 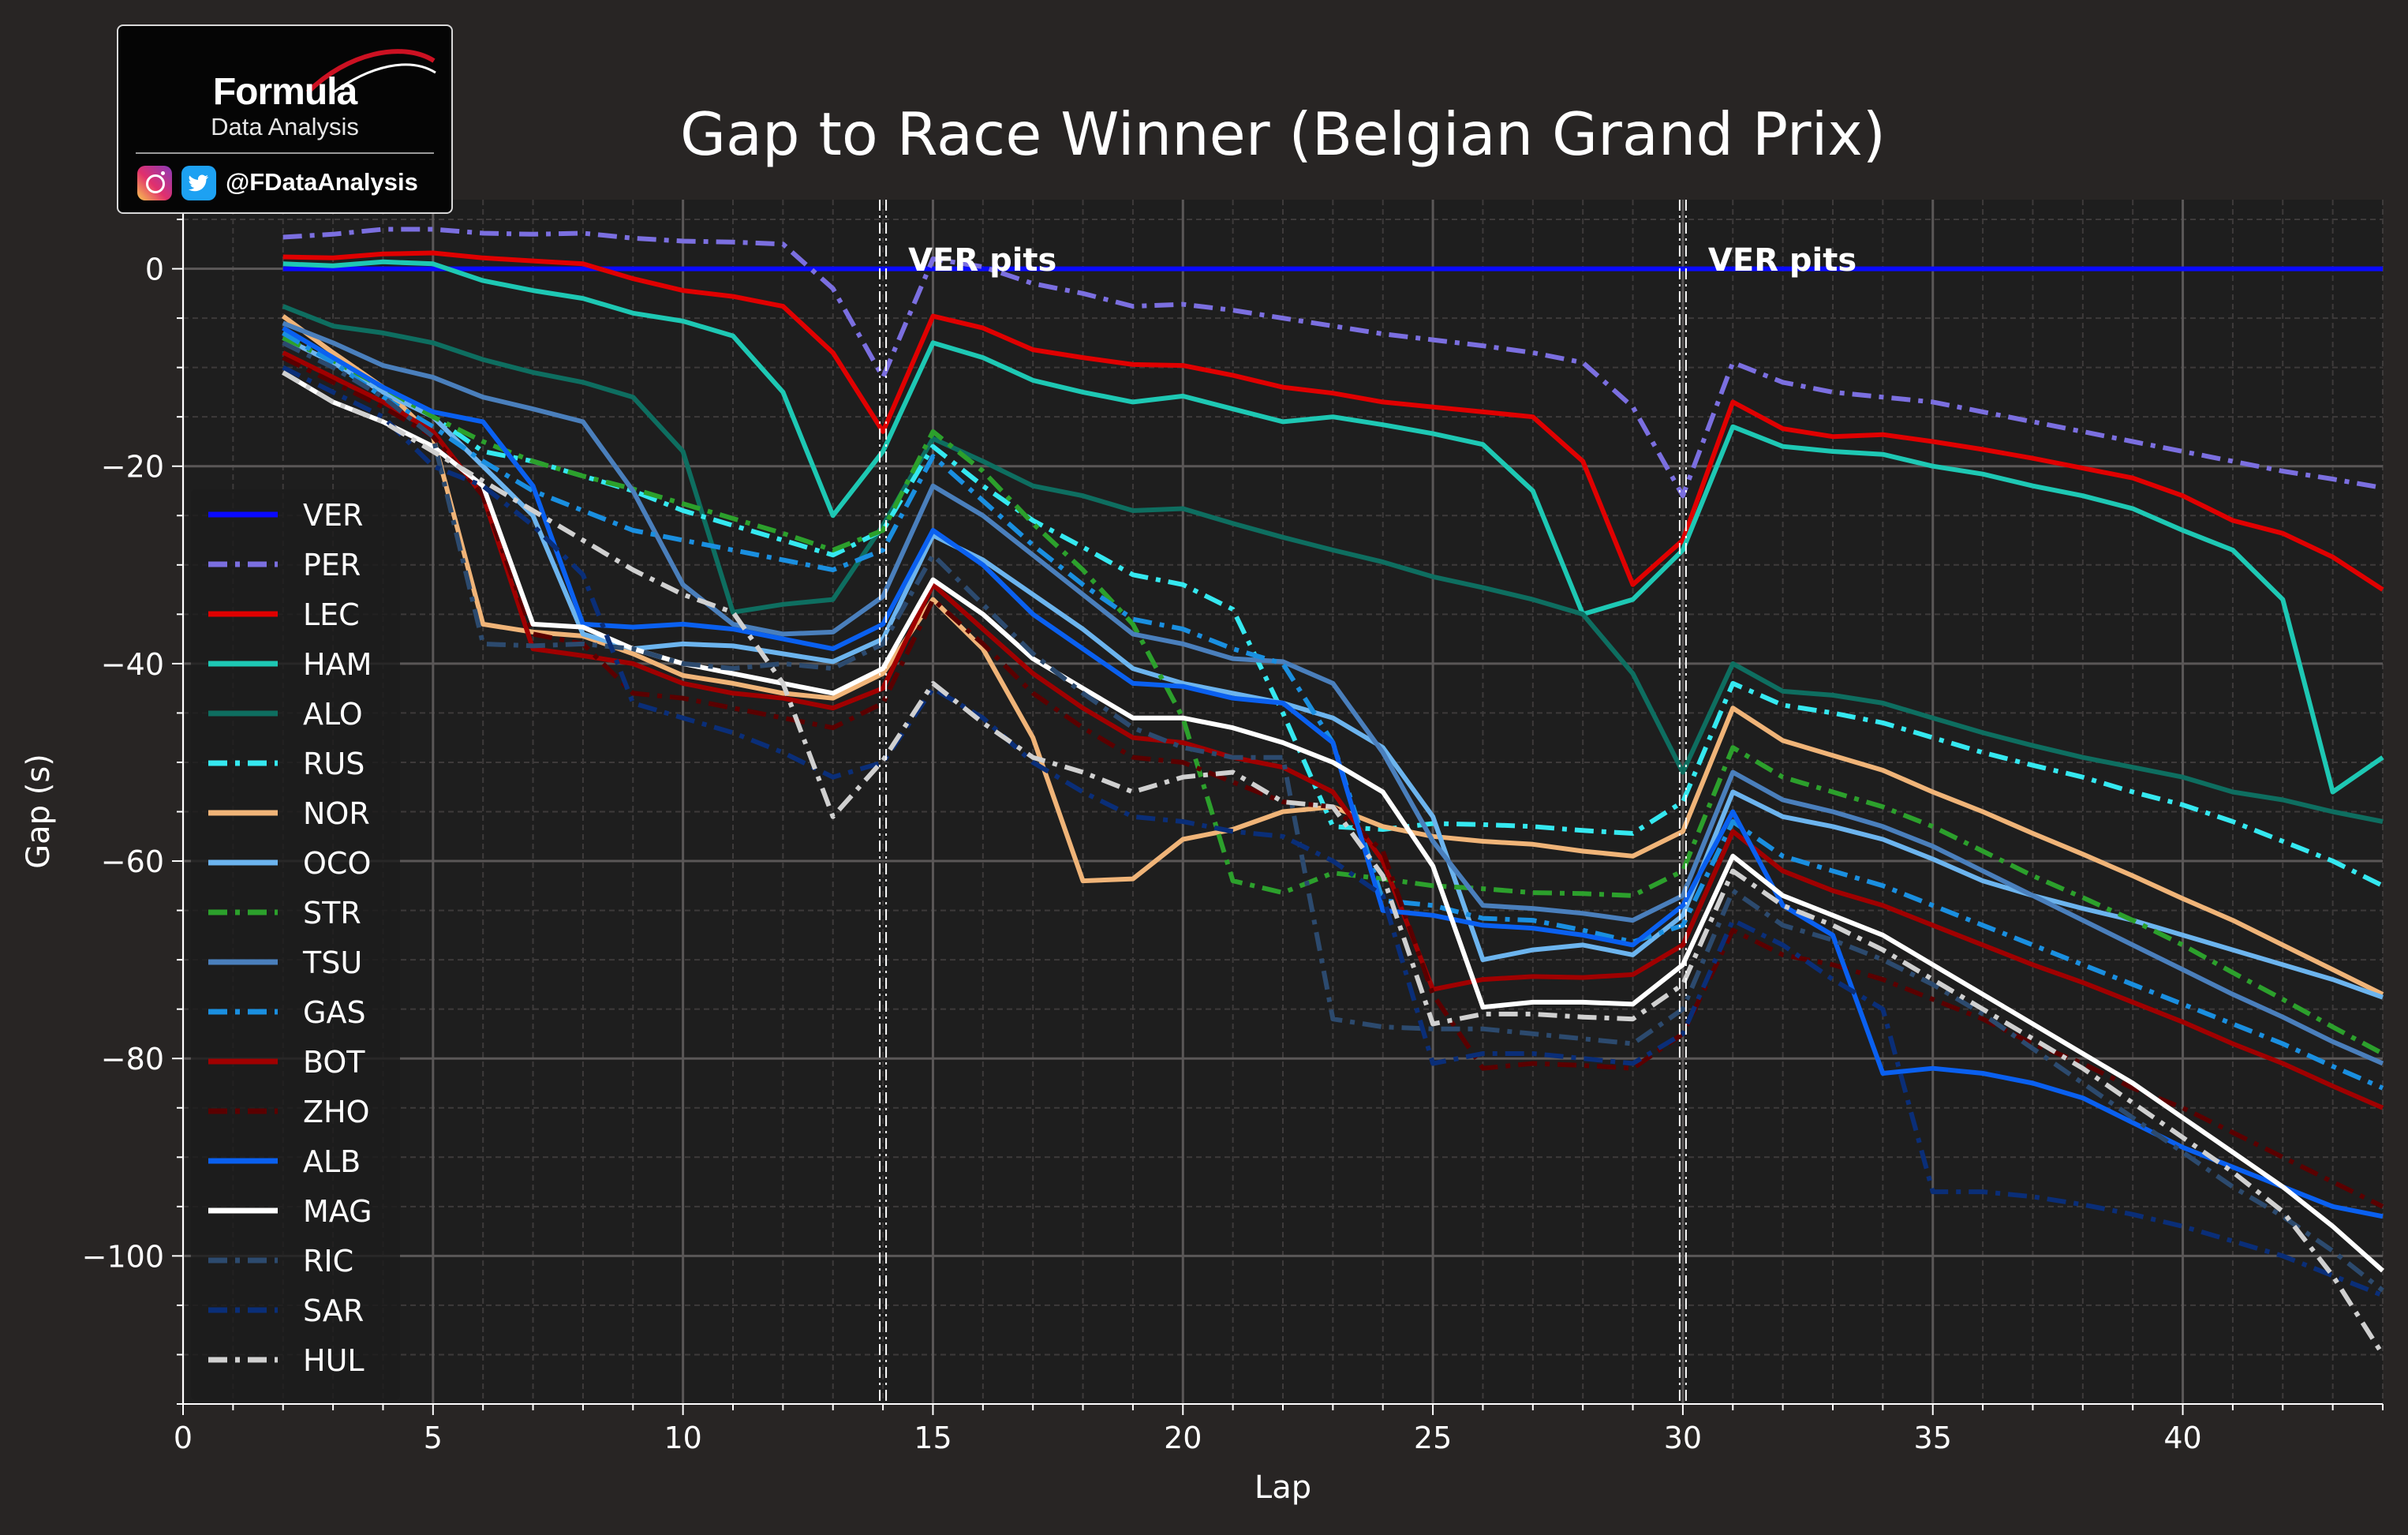 What do you see at coordinates (332, 565) in the screenshot?
I see `legend-label: PER` at bounding box center [332, 565].